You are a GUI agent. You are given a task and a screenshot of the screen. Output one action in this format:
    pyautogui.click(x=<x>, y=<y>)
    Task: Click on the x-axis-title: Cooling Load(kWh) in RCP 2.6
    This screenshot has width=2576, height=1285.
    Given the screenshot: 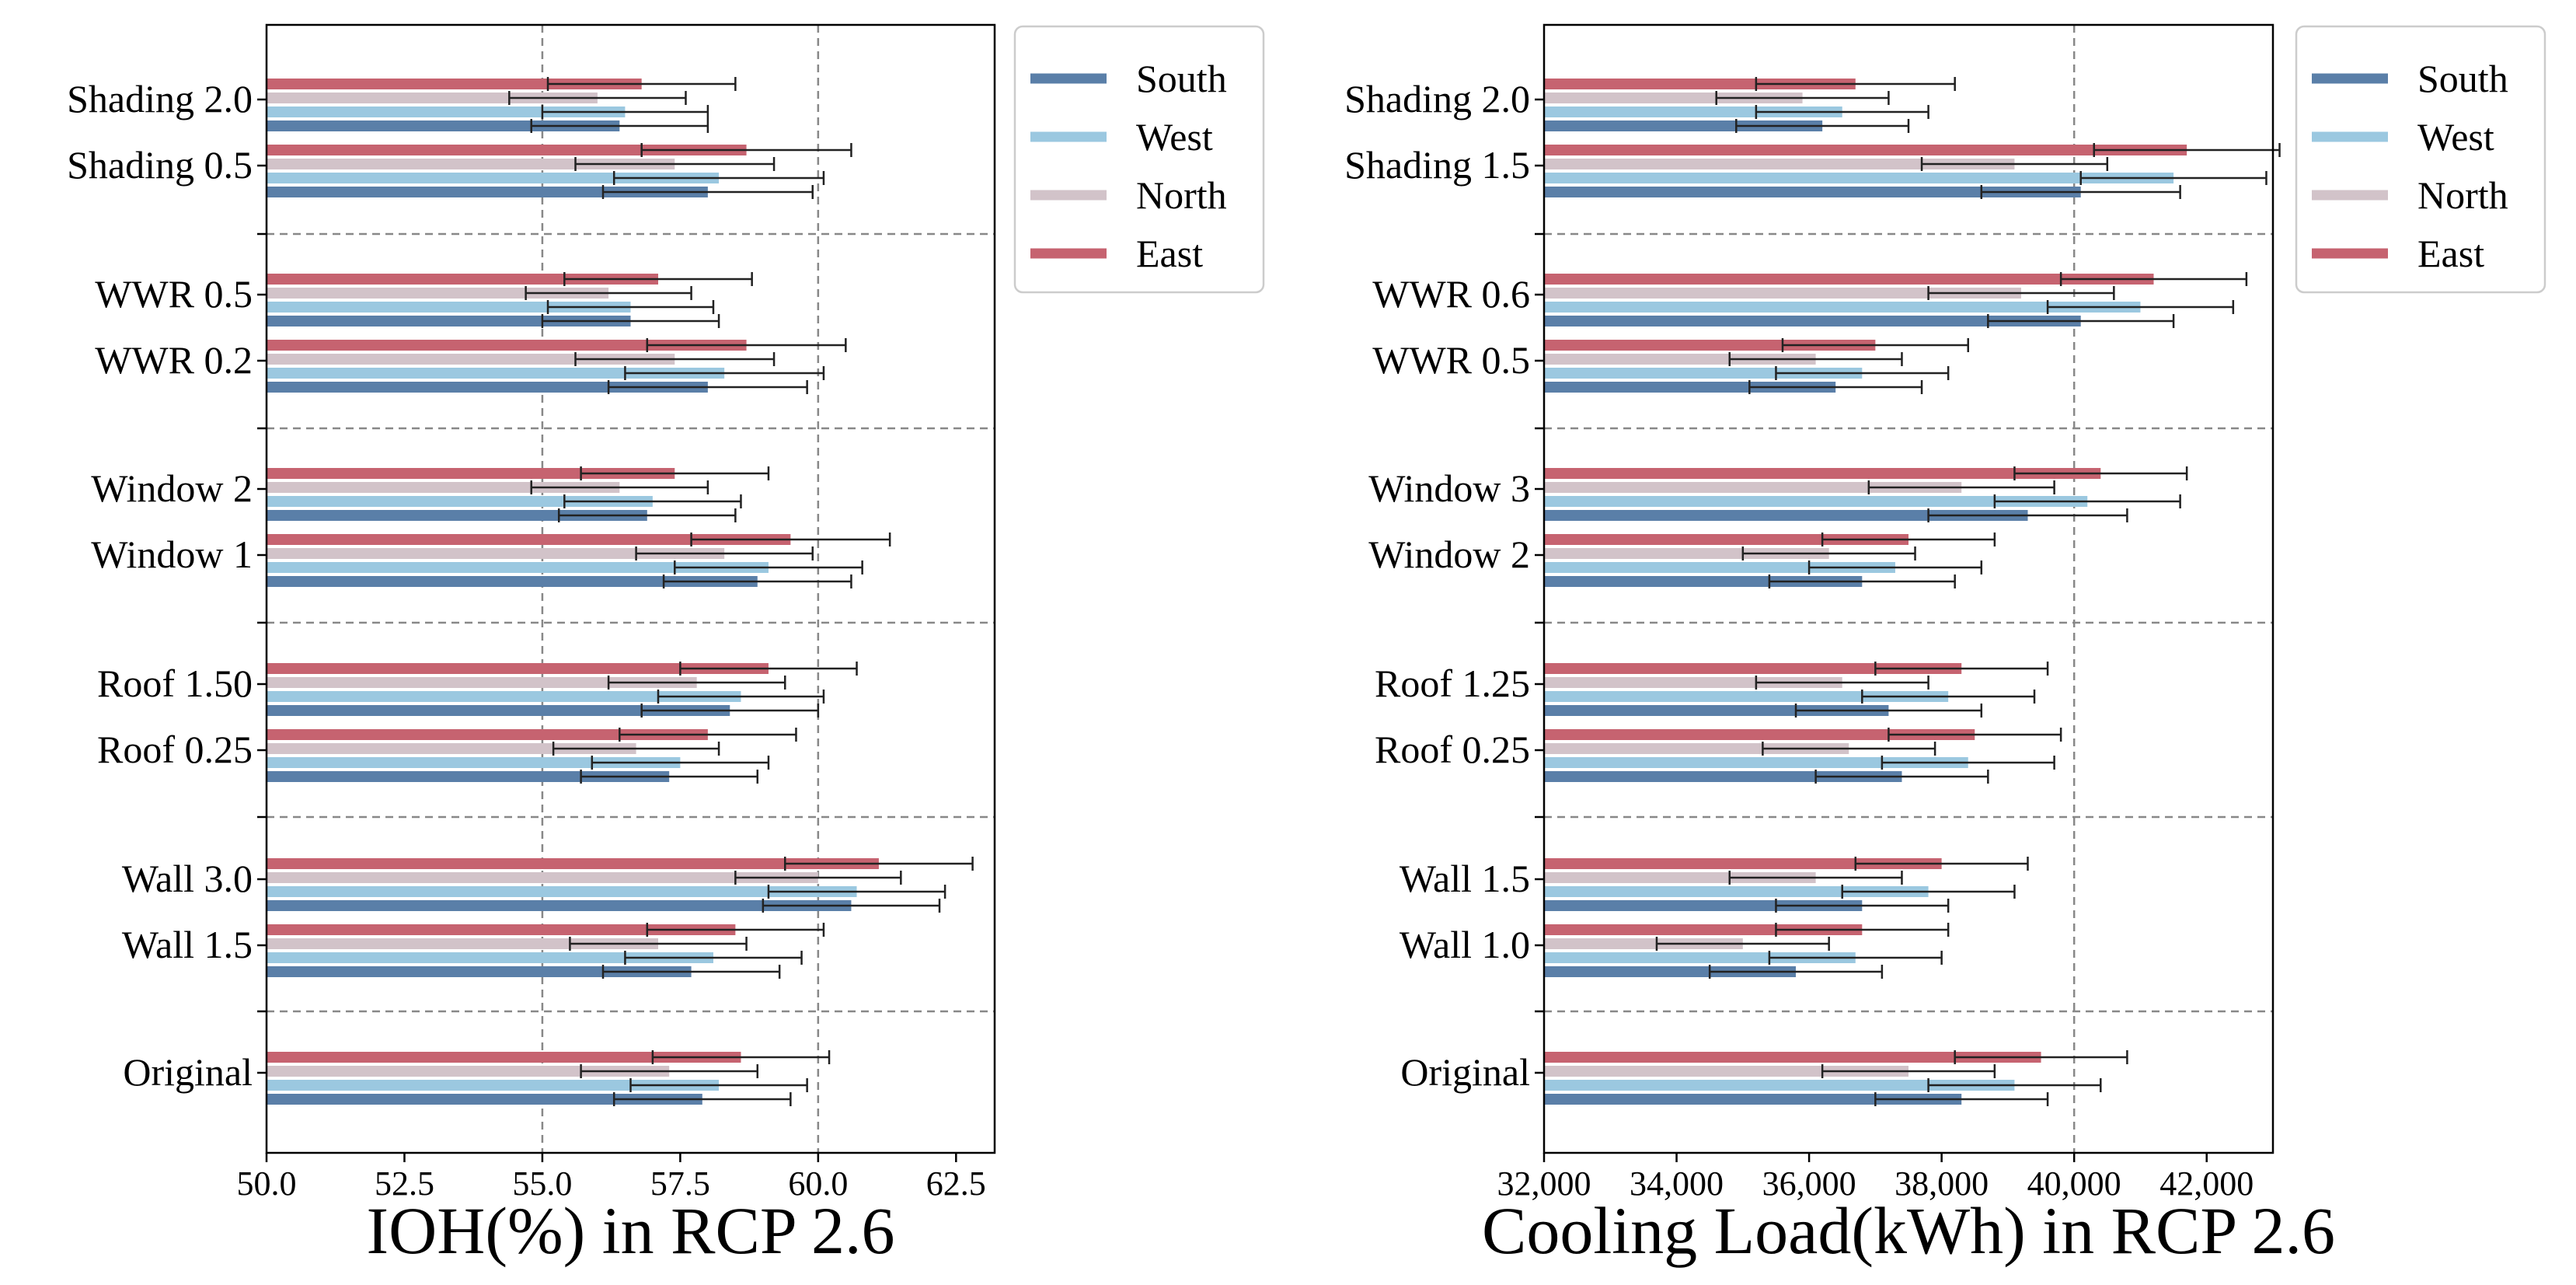 What is the action you would take?
    pyautogui.click(x=1908, y=1230)
    